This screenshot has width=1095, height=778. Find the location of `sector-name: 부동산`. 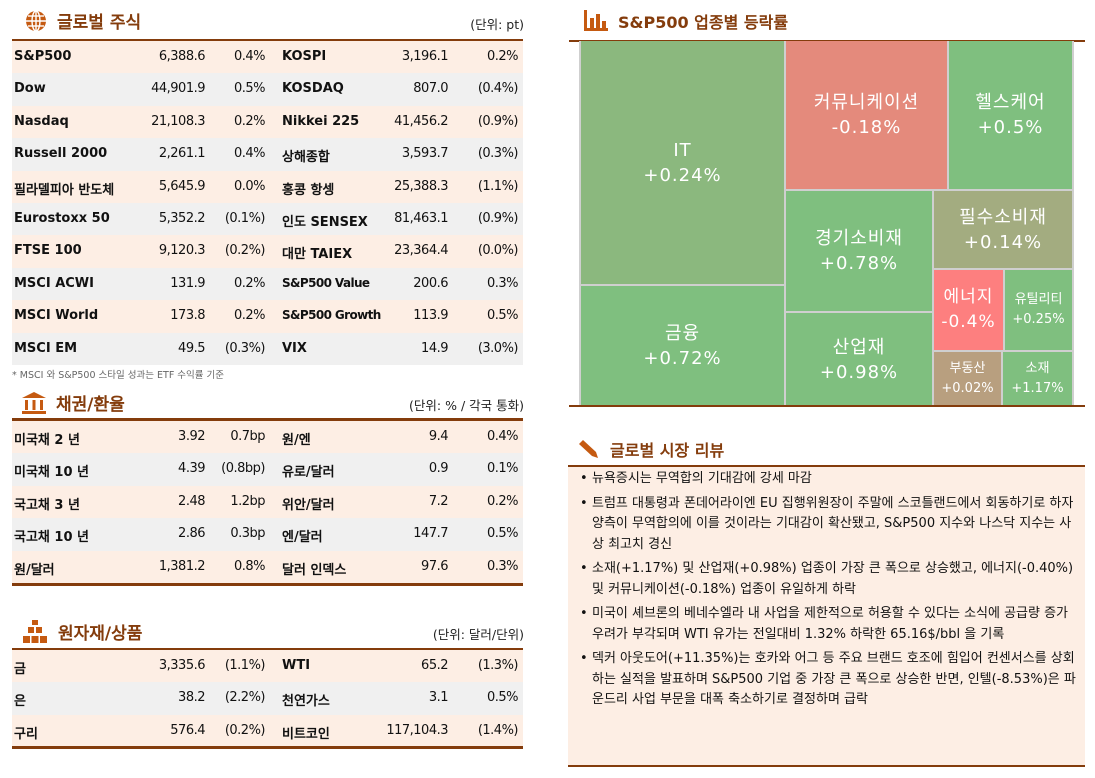

sector-name: 부동산 is located at coordinates (967, 368).